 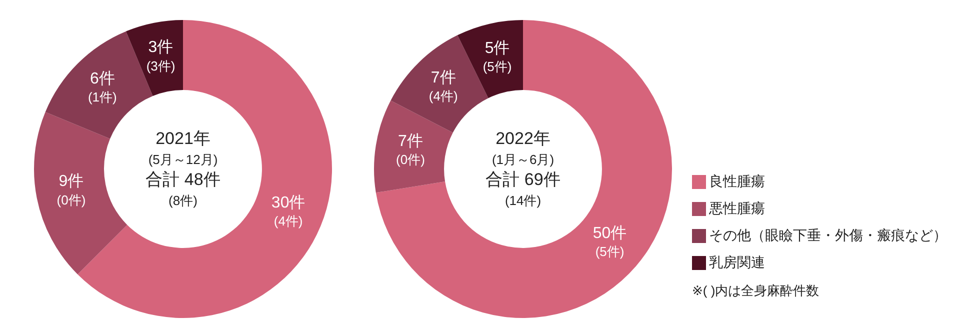 I want to click on data-label: 7件 (4件), so click(x=443, y=86).